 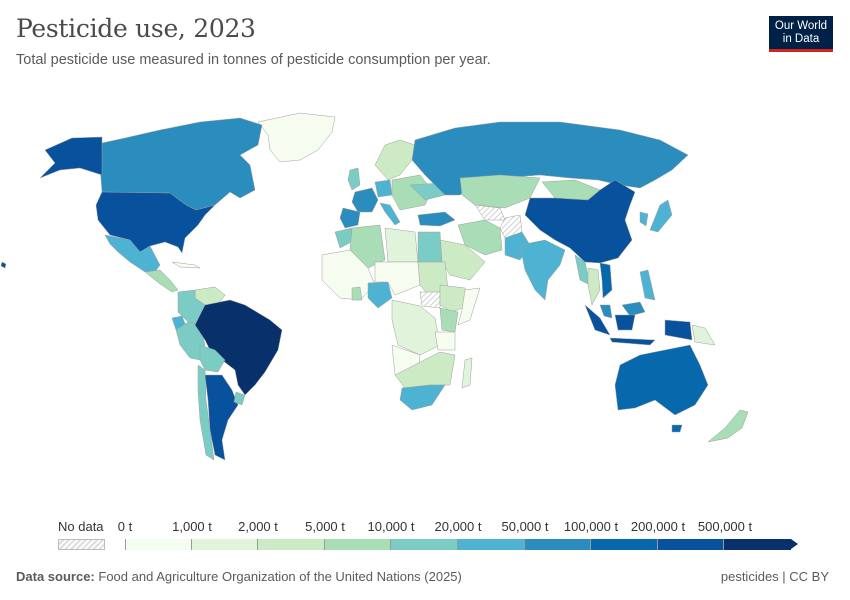 What do you see at coordinates (525, 526) in the screenshot?
I see `legend-tick-label: 50,000 t` at bounding box center [525, 526].